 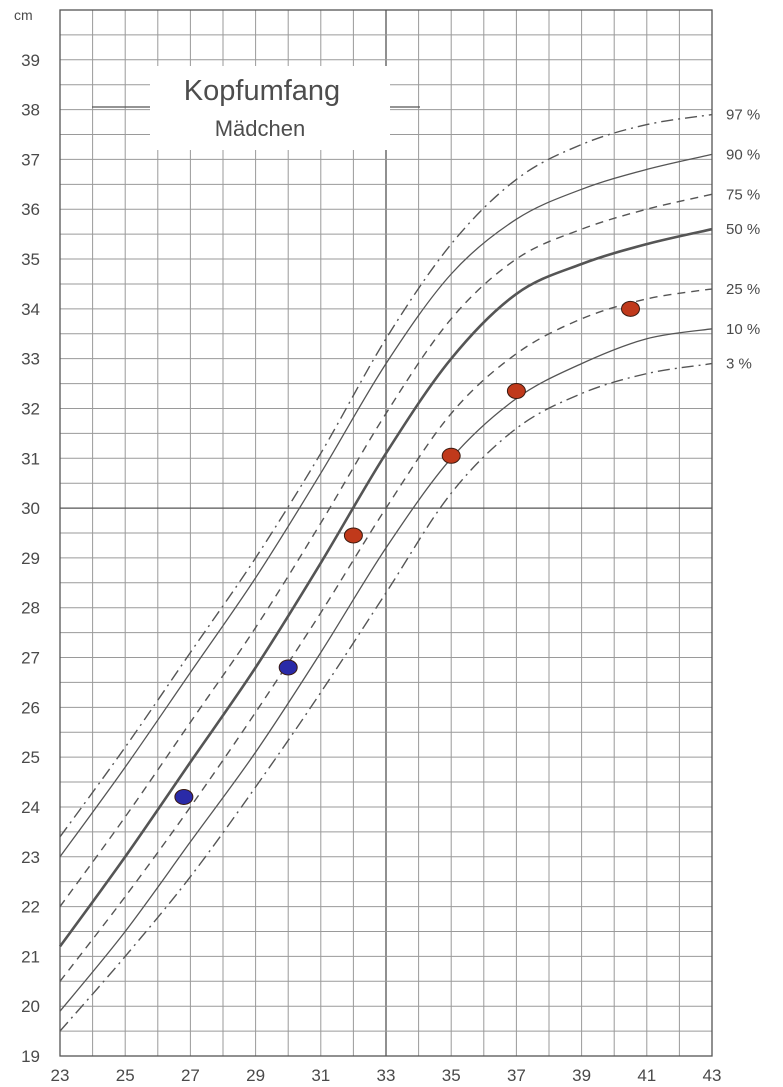 What do you see at coordinates (30, 408) in the screenshot?
I see `y-tick-label: 32` at bounding box center [30, 408].